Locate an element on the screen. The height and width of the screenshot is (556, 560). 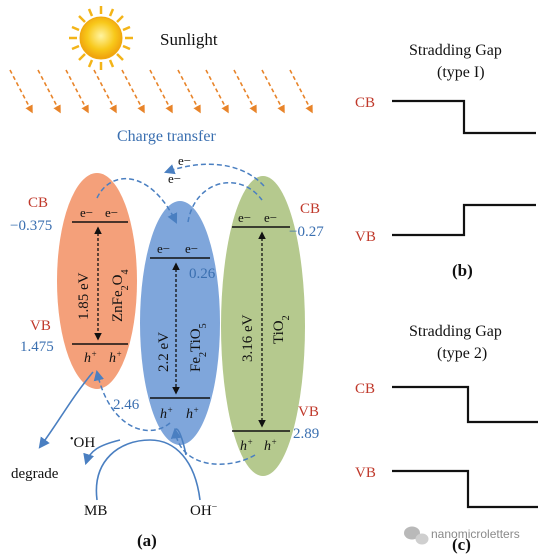
panel-c-cb-label: CB is located at coordinates (365, 389).